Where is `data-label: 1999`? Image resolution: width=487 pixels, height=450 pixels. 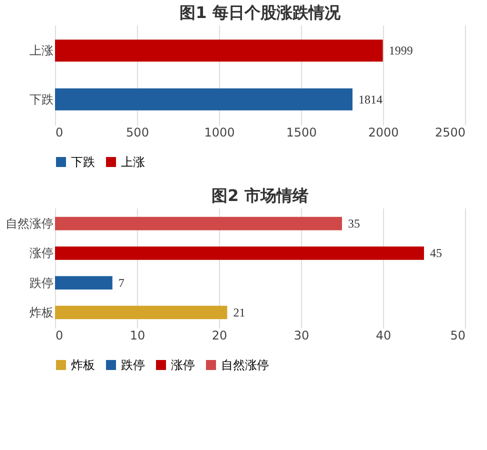
data-label: 1999 is located at coordinates (400, 51).